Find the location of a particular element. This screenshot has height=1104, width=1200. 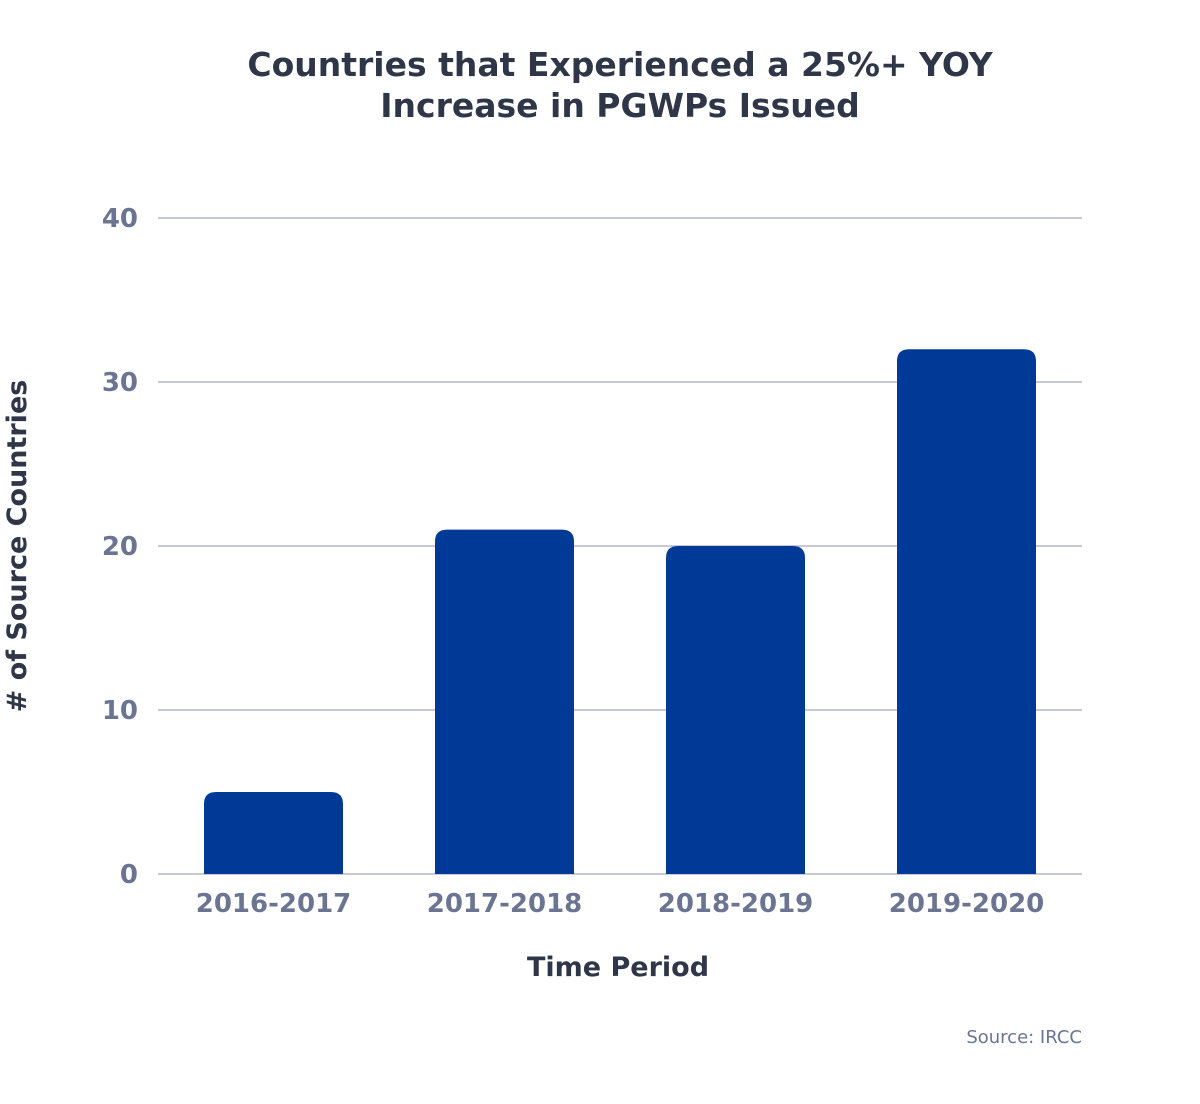

y-tick-label: 20 is located at coordinates (120, 547).